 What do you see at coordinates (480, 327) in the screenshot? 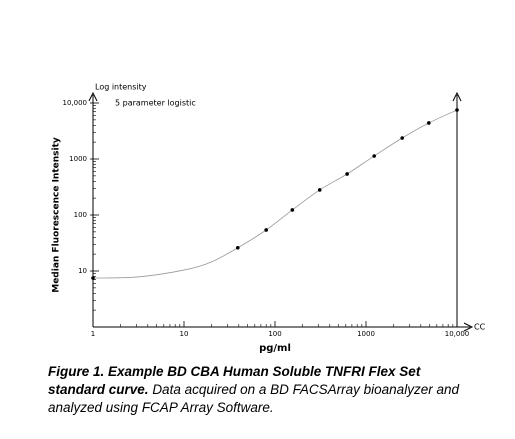
I see `x-axis-end-label: CC` at bounding box center [480, 327].